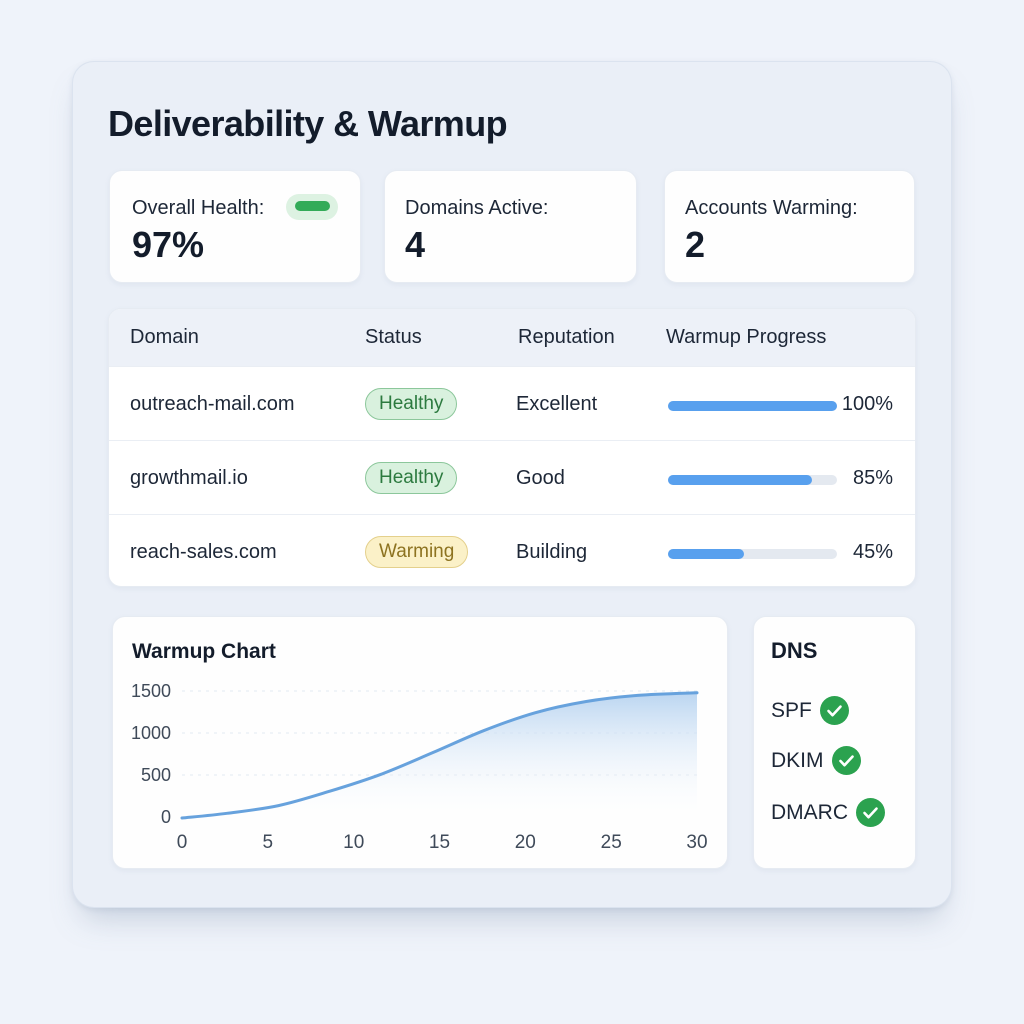  Describe the element at coordinates (156, 775) in the screenshot. I see `svg-text: 500` at that location.